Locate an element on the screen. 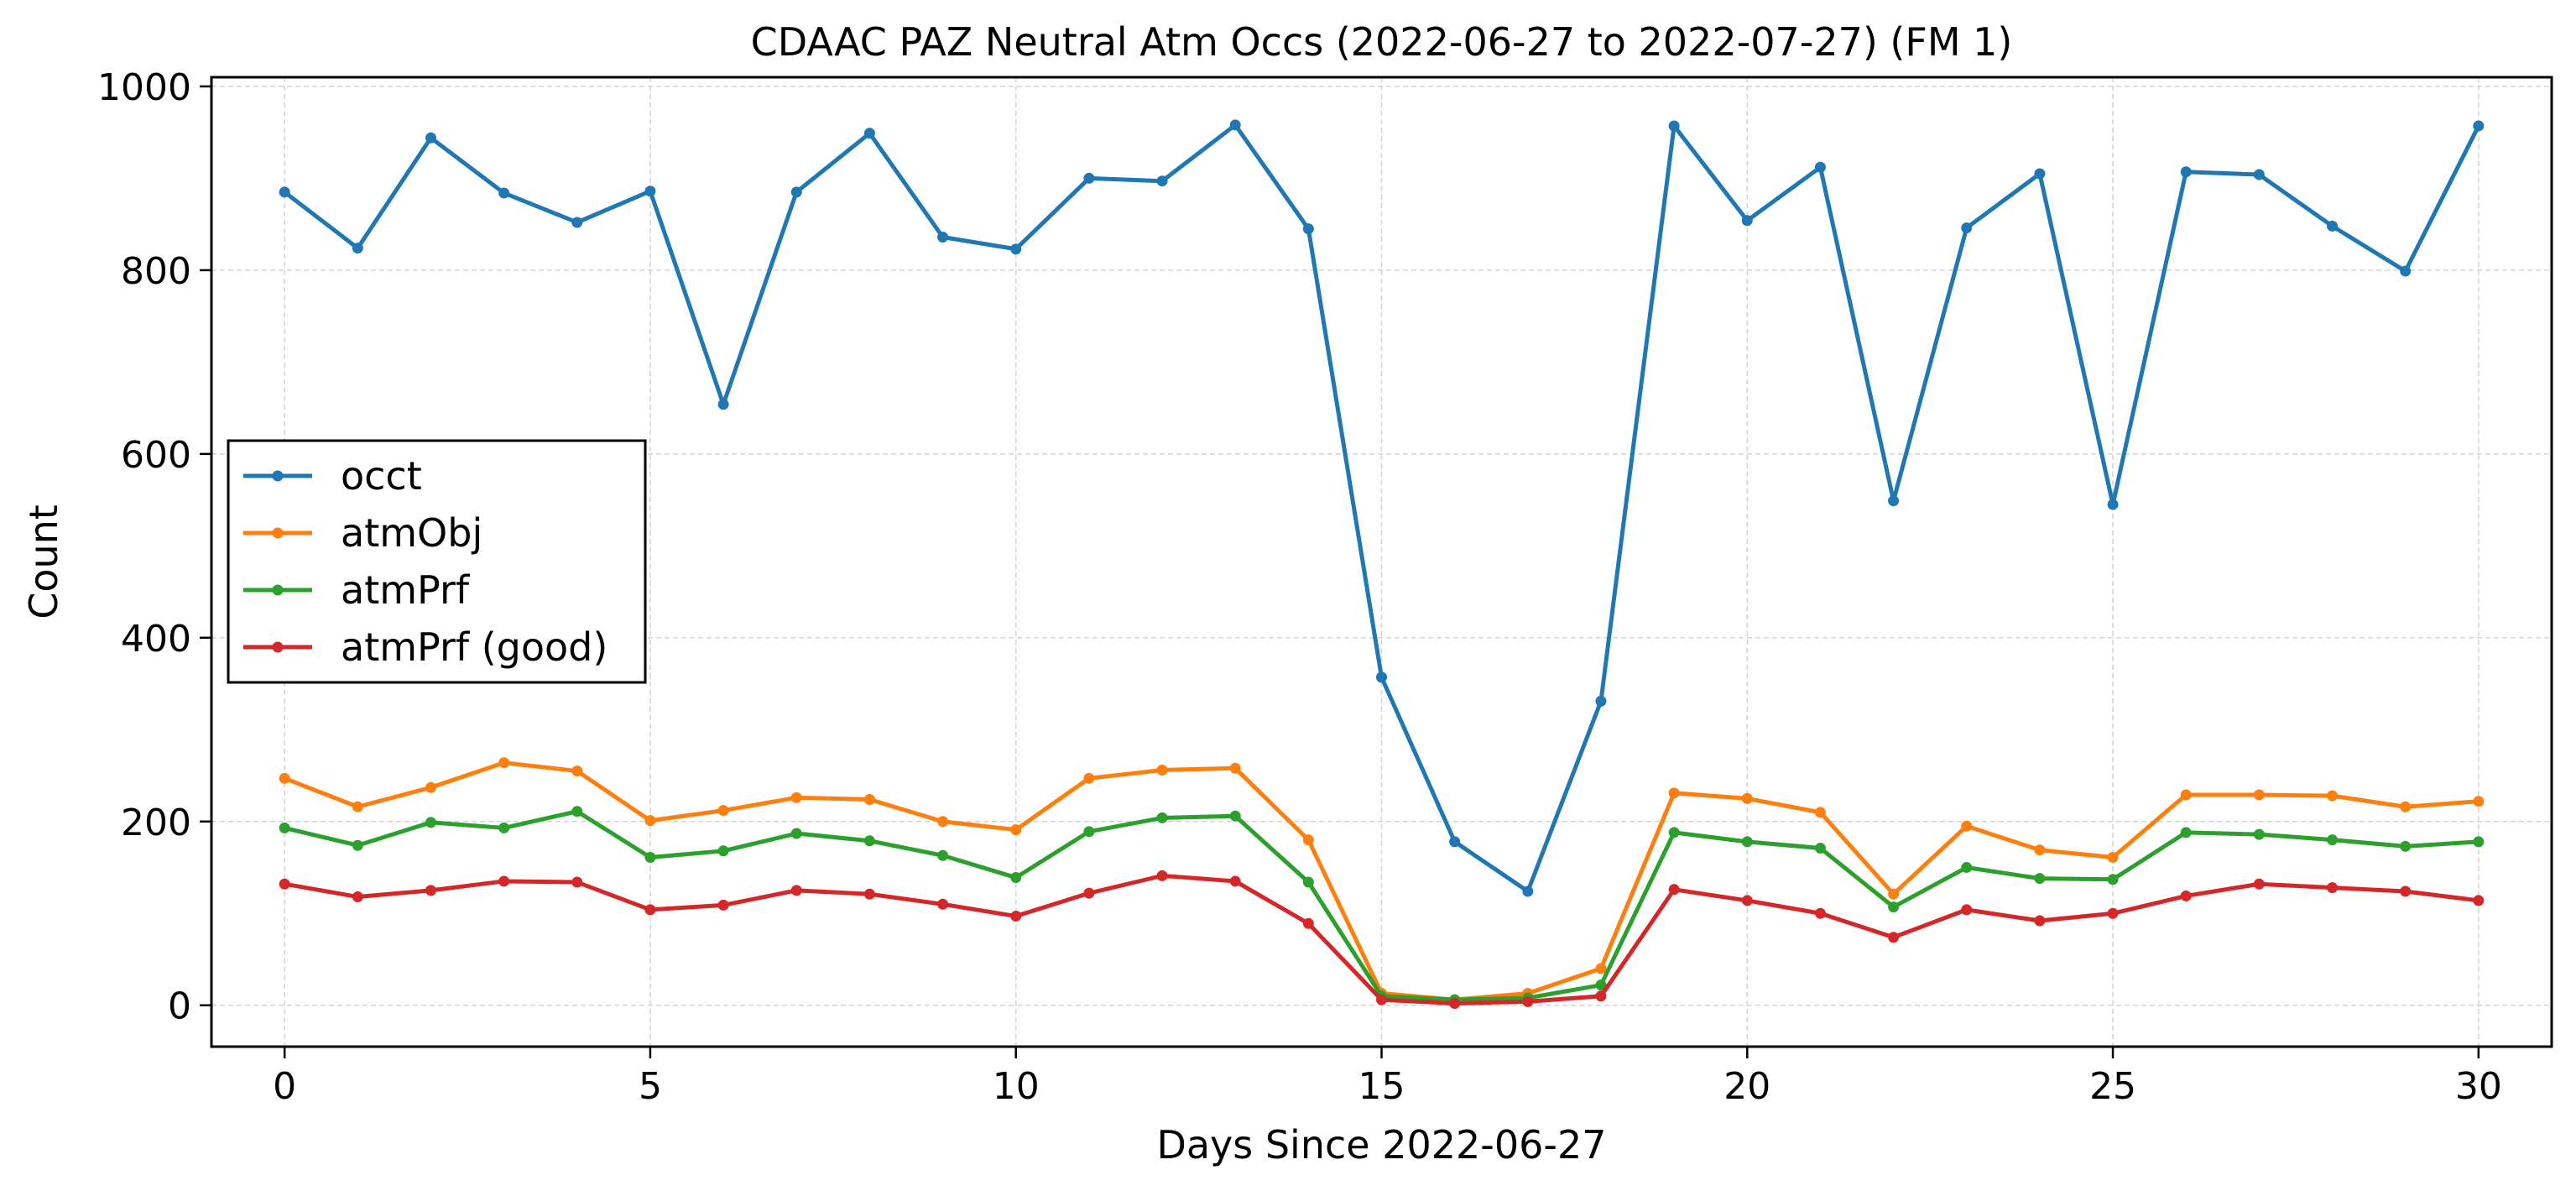 This screenshot has height=1191, width=2576. y-tick-label: 1000 is located at coordinates (144, 87).